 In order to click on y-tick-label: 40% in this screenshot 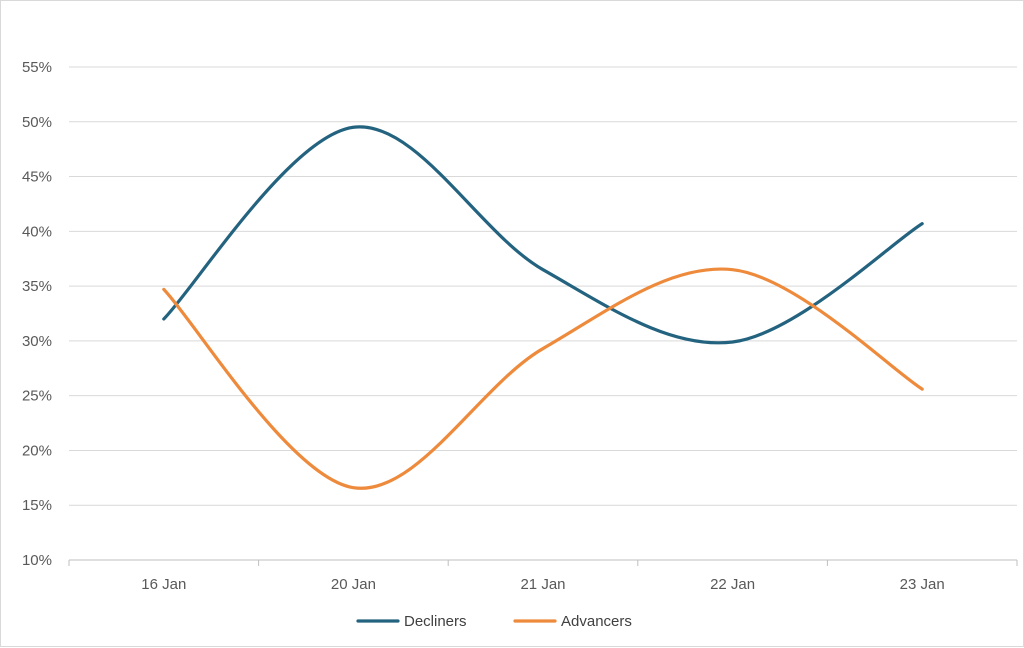, I will do `click(37, 231)`.